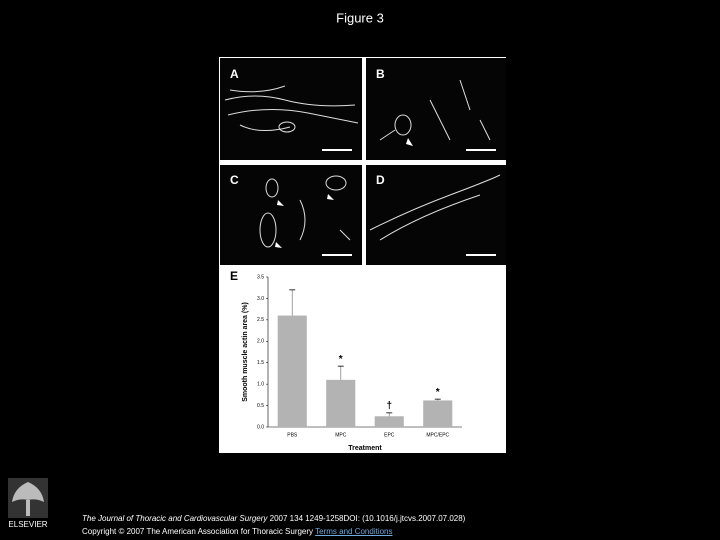 The width and height of the screenshot is (720, 540). What do you see at coordinates (28, 499) in the screenshot?
I see `logo-tree` at bounding box center [28, 499].